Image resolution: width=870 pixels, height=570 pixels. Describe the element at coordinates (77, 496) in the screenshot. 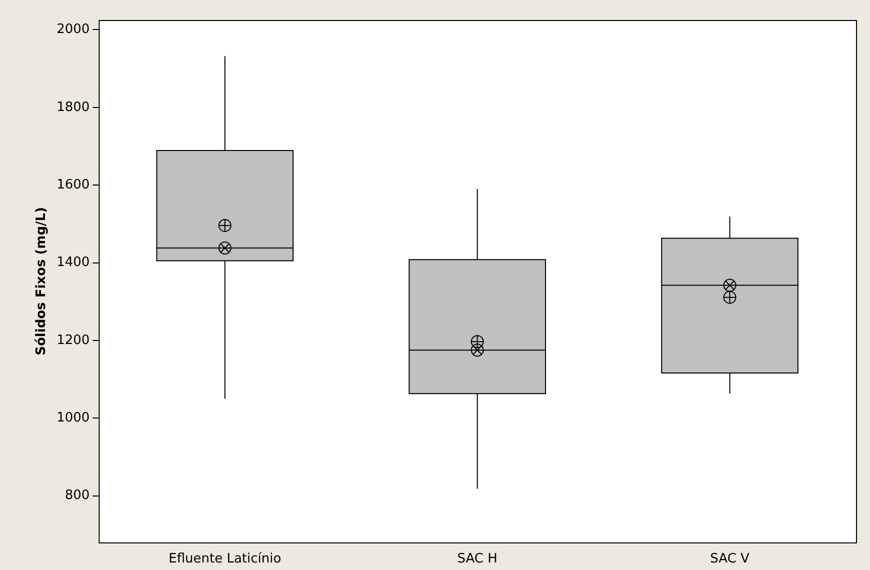

I see `y-tick-label: 800` at that location.